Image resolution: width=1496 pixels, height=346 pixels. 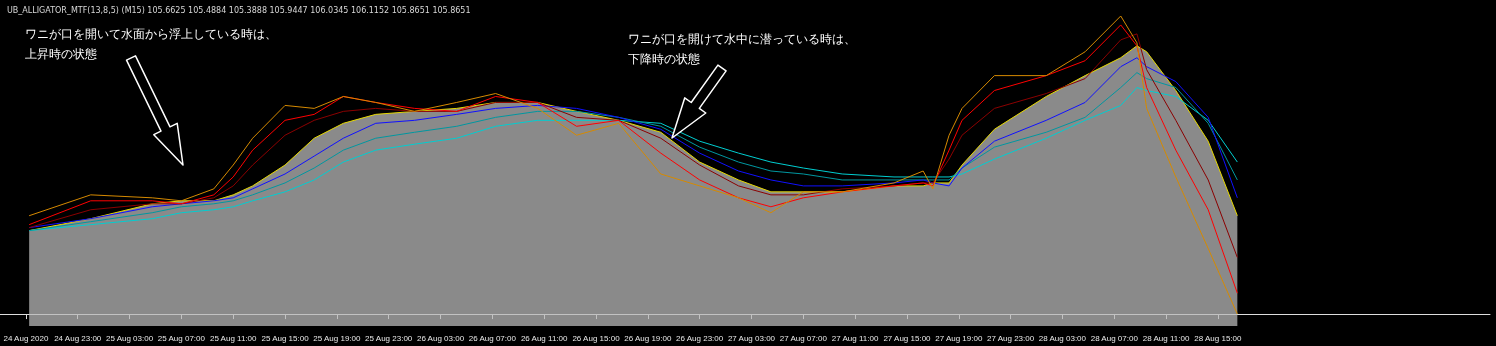 I want to click on x-tick-label: 26 Aug 11:00, so click(x=544, y=338).